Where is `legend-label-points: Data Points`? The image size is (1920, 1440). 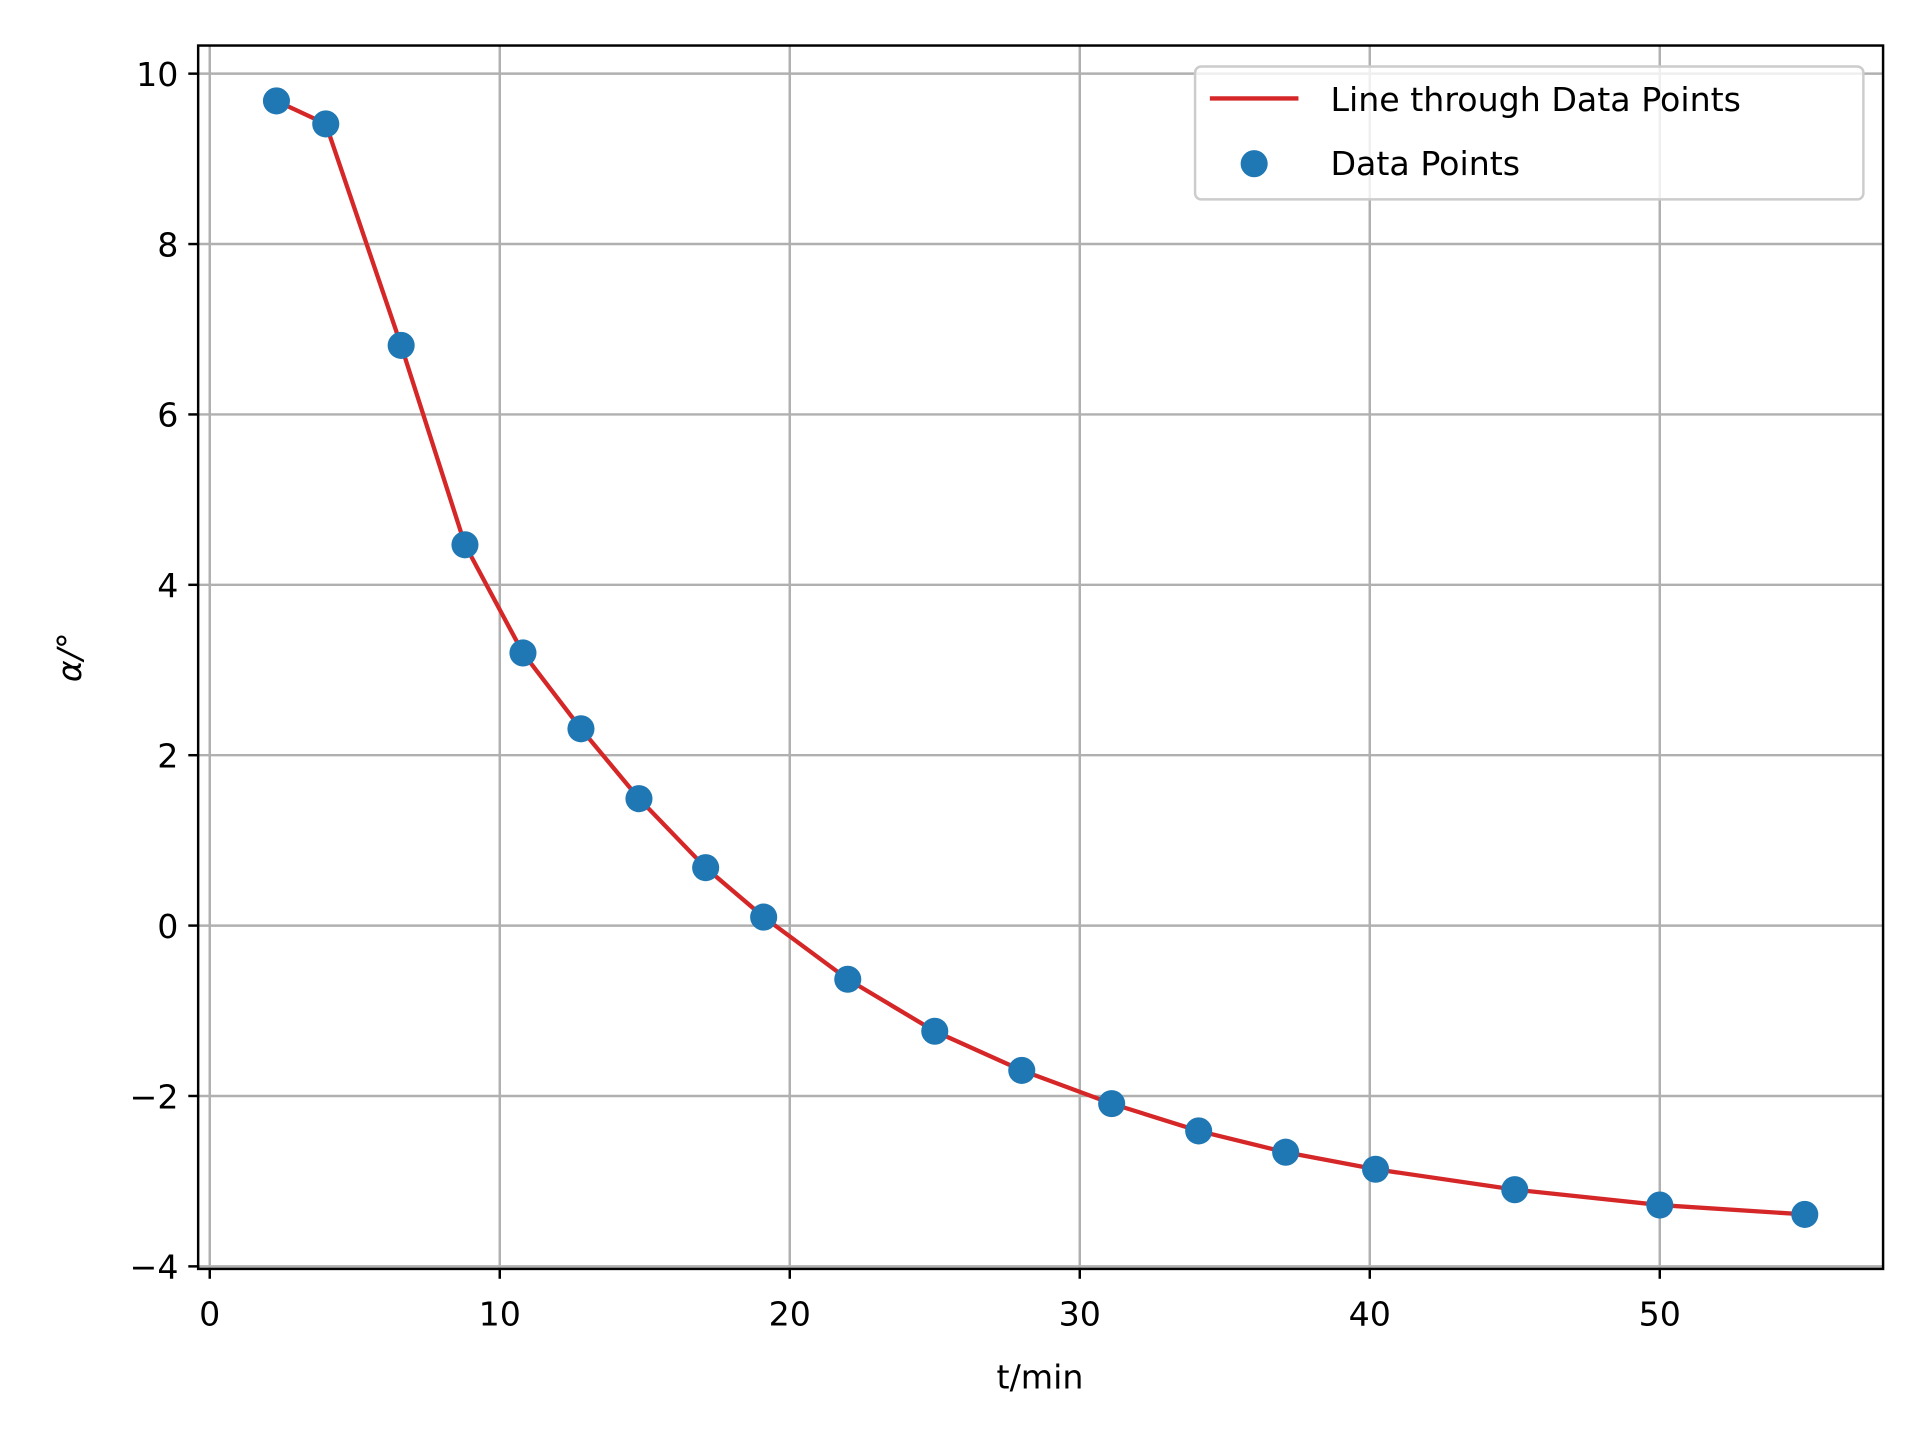 legend-label-points: Data Points is located at coordinates (1425, 163).